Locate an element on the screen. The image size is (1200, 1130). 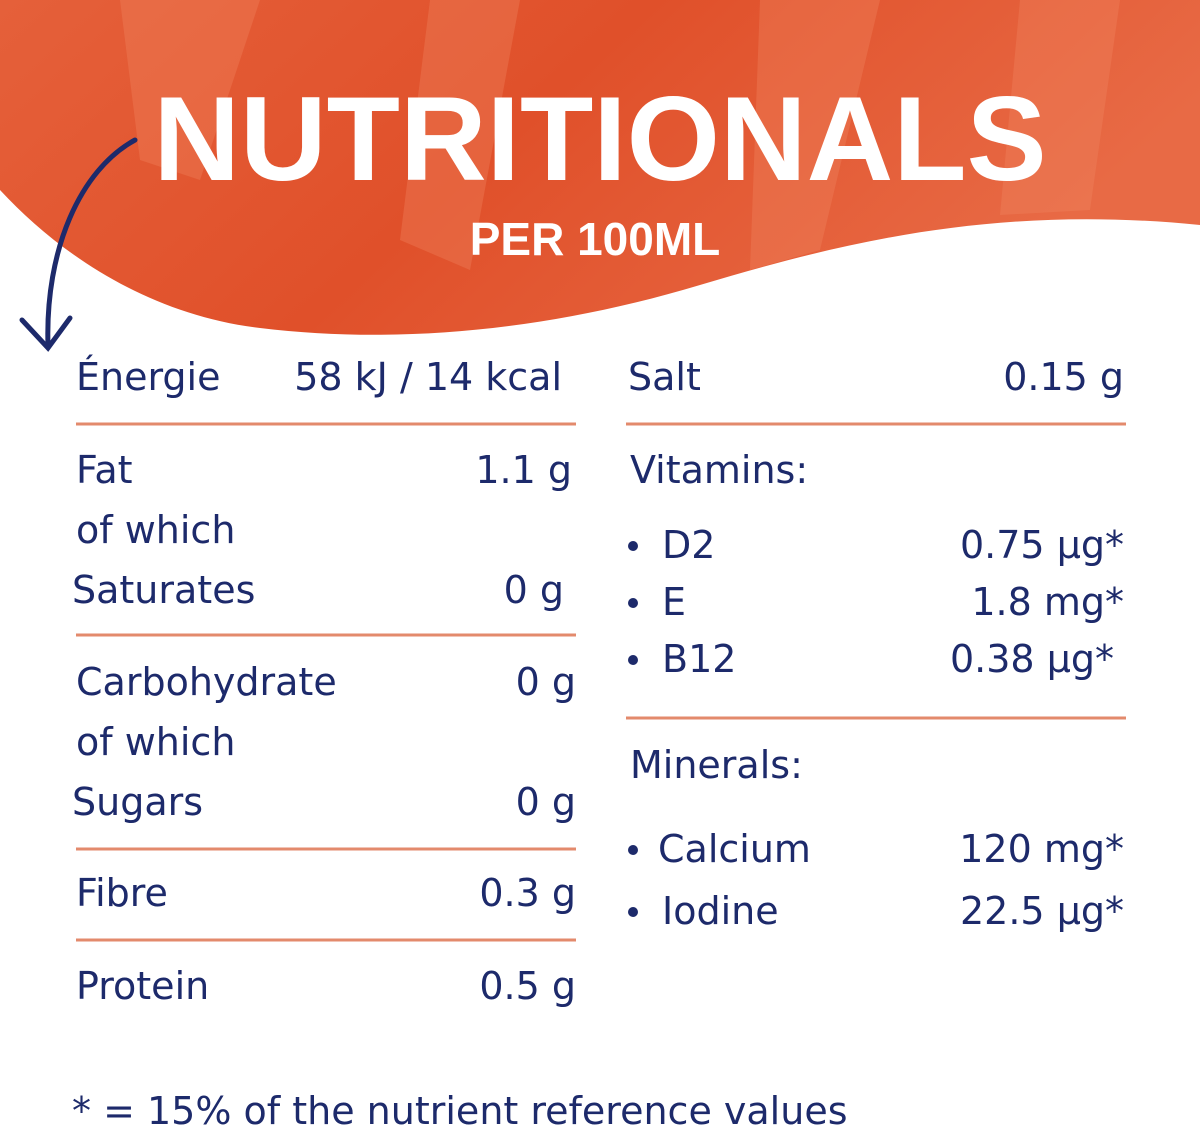
item-value: 22.5 µg* is located at coordinates (1042, 911).